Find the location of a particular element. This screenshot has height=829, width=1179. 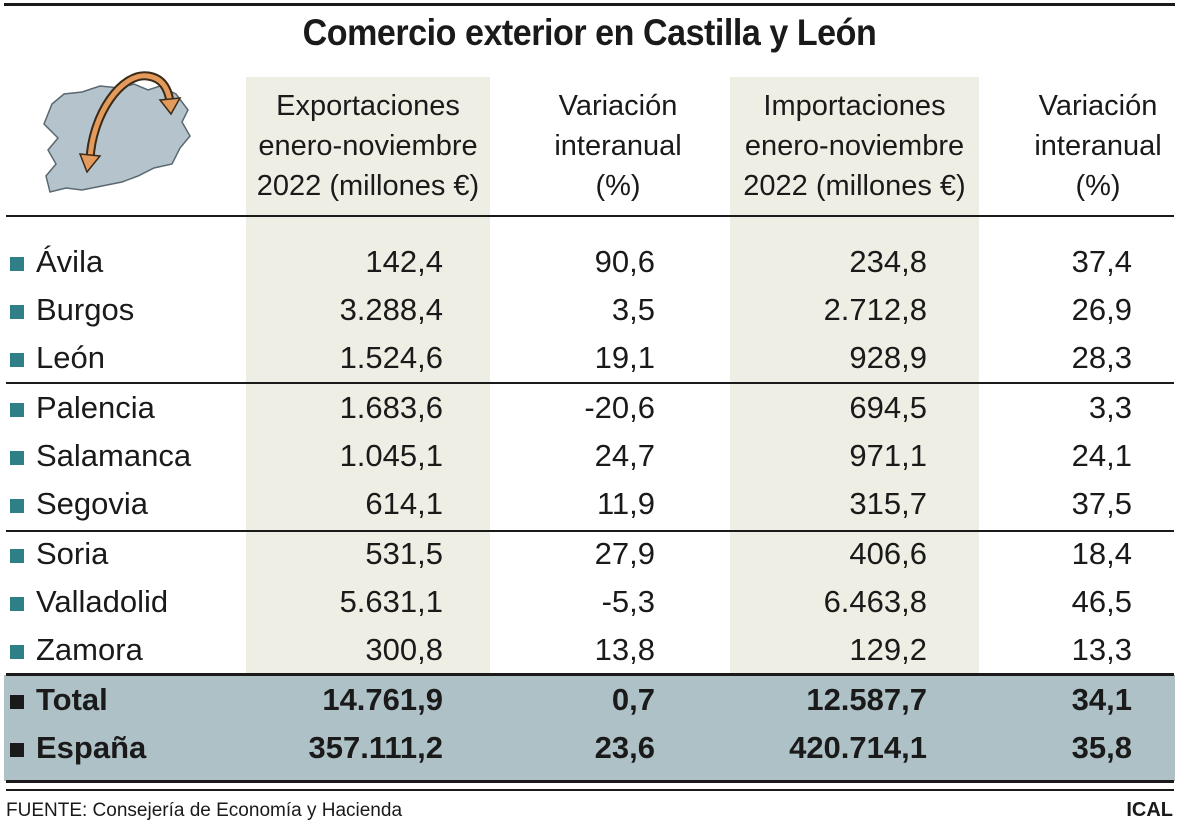

var-imports-value: 46,5 is located at coordinates (1101, 601).